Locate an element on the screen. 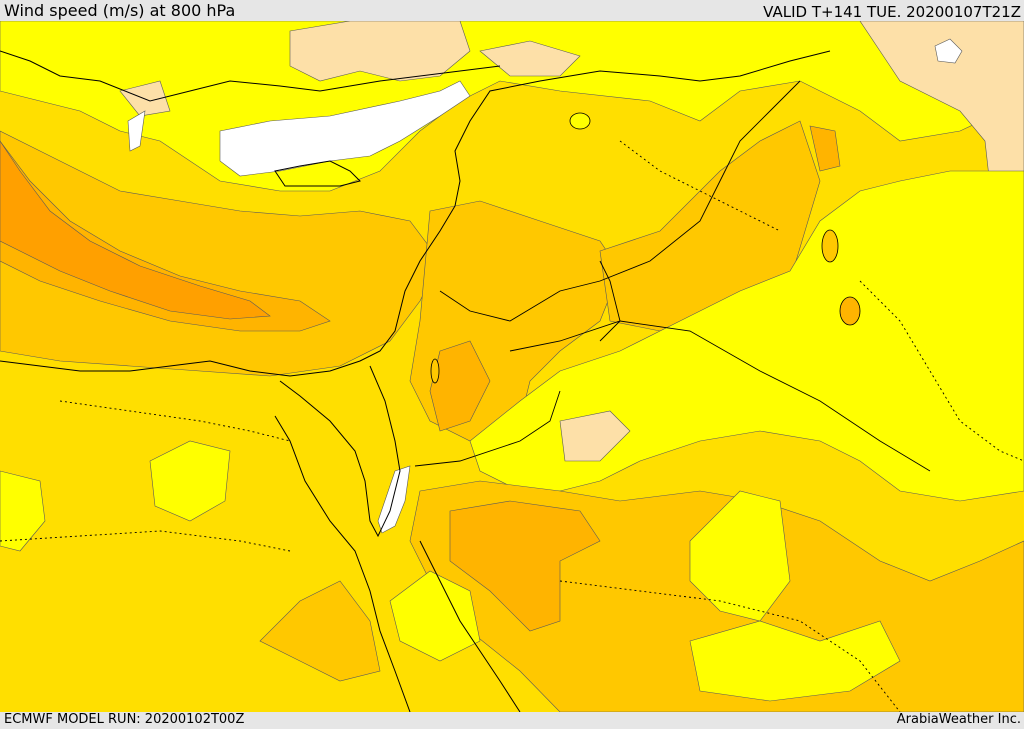  border-levant is located at coordinates (620, 201).